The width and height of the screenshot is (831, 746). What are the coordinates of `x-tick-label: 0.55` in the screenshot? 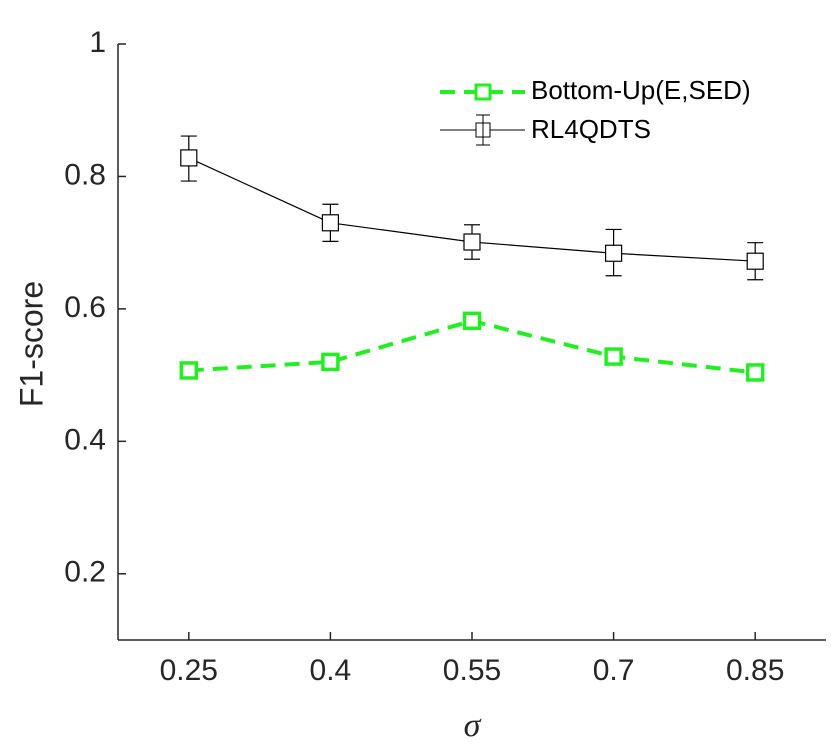 It's located at (472, 670).